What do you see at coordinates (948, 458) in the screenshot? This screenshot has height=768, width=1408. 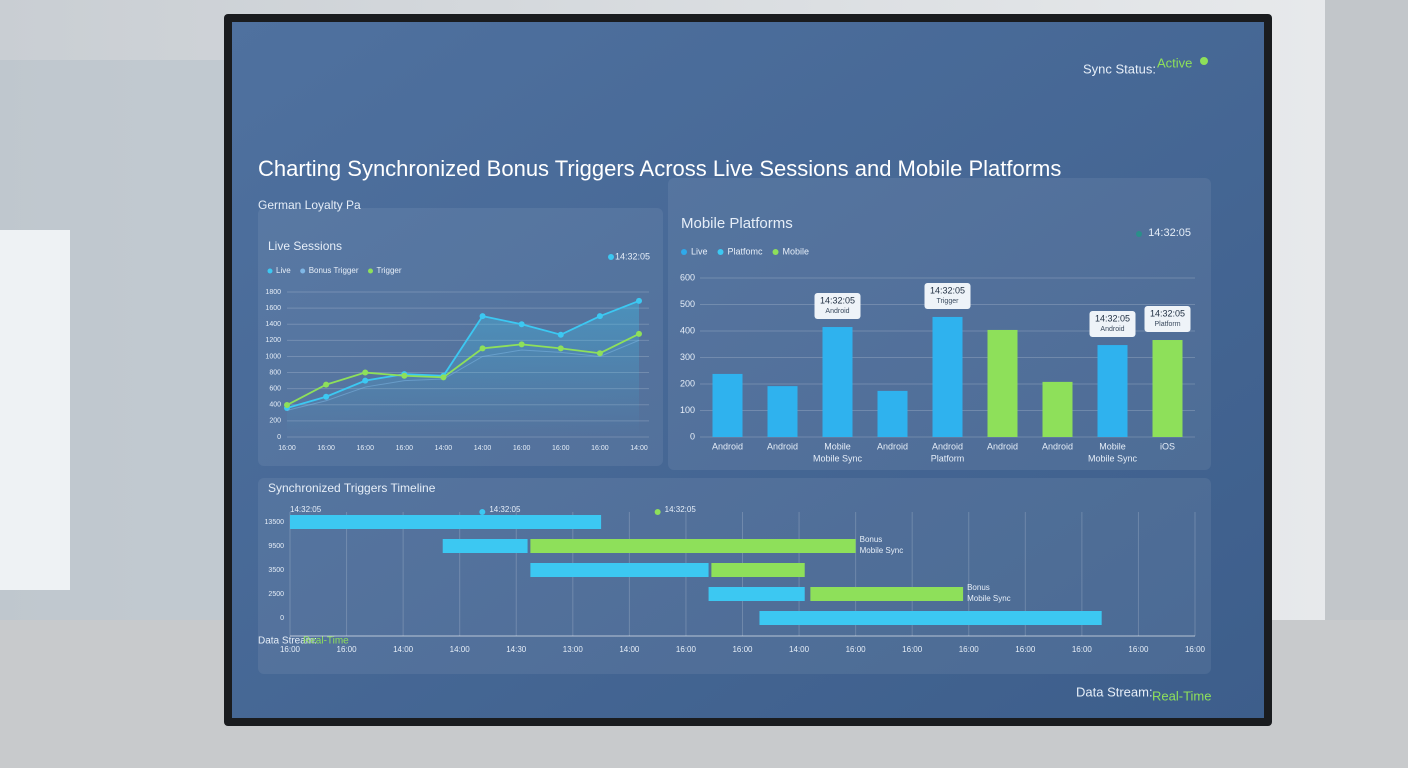 I see `x-tick-label: Platform` at bounding box center [948, 458].